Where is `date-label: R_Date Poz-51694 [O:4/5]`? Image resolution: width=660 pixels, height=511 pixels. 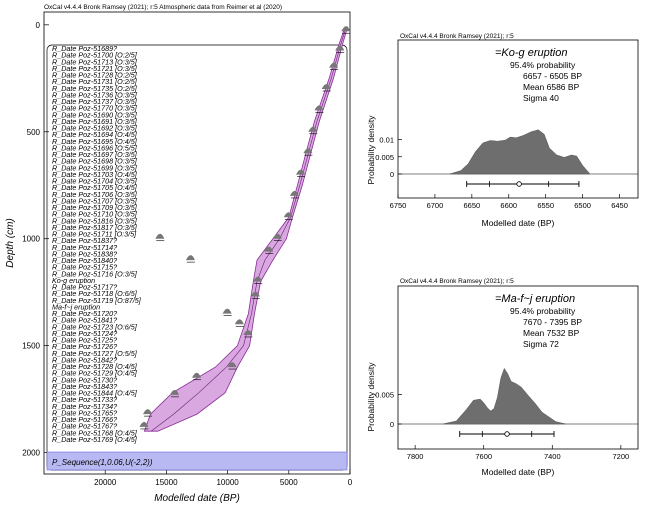
date-label: R_Date Poz-51694 [O:4/5] is located at coordinates (95, 134).